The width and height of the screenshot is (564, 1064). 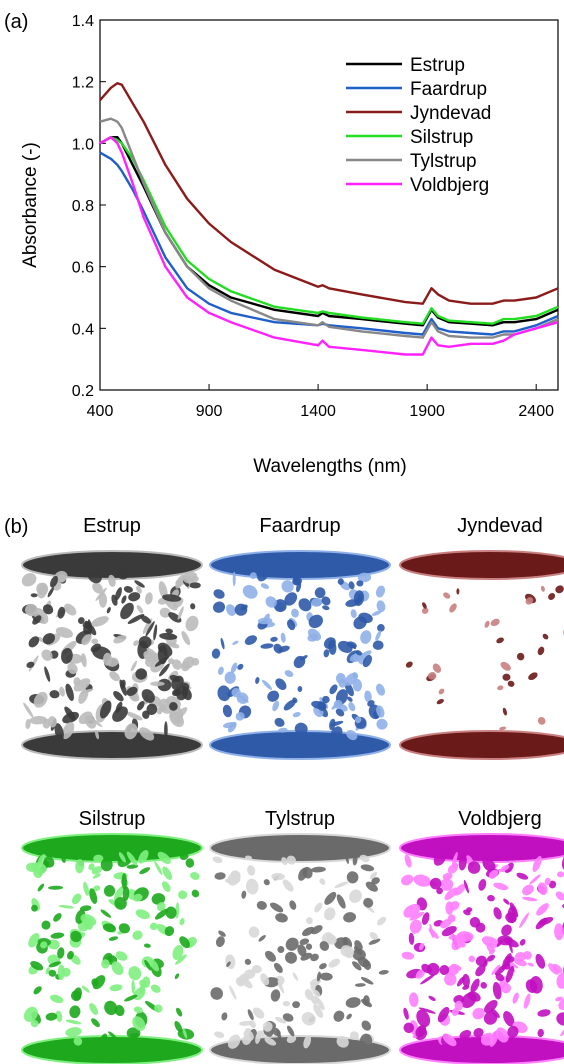 I want to click on legend-label: Voldbjerg, so click(x=449, y=185).